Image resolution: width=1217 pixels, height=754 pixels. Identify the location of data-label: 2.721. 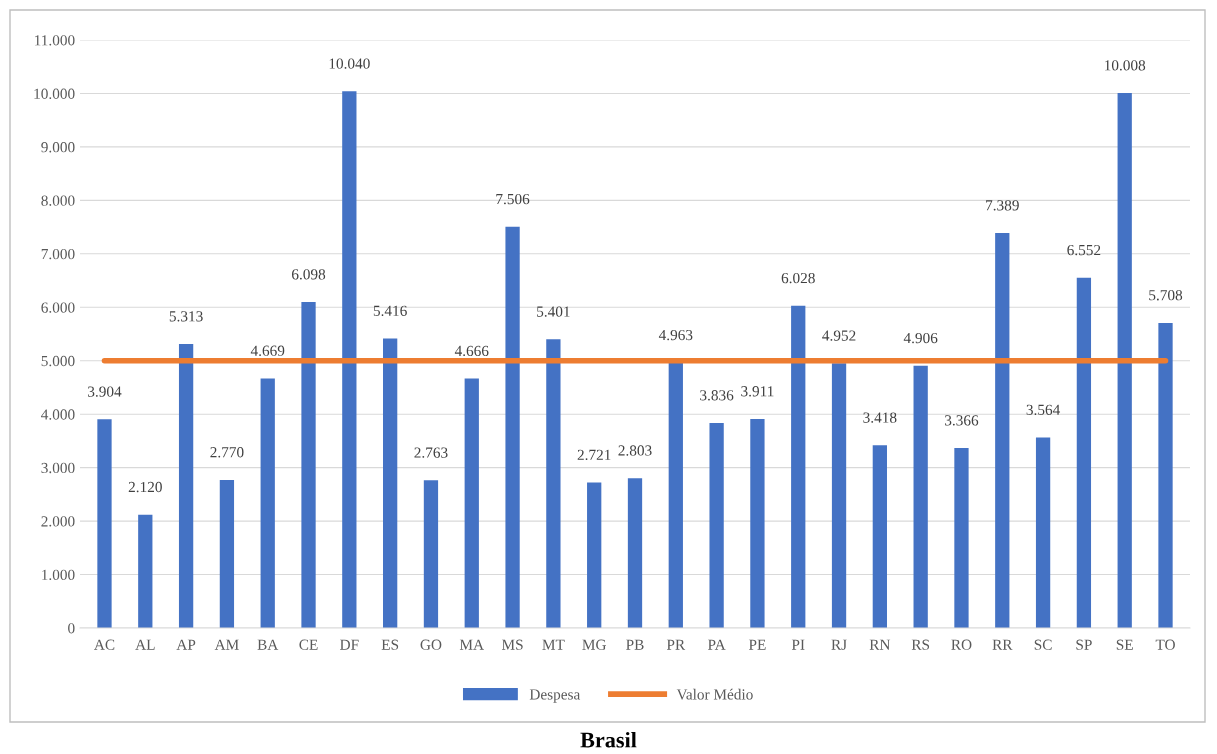
(594, 455).